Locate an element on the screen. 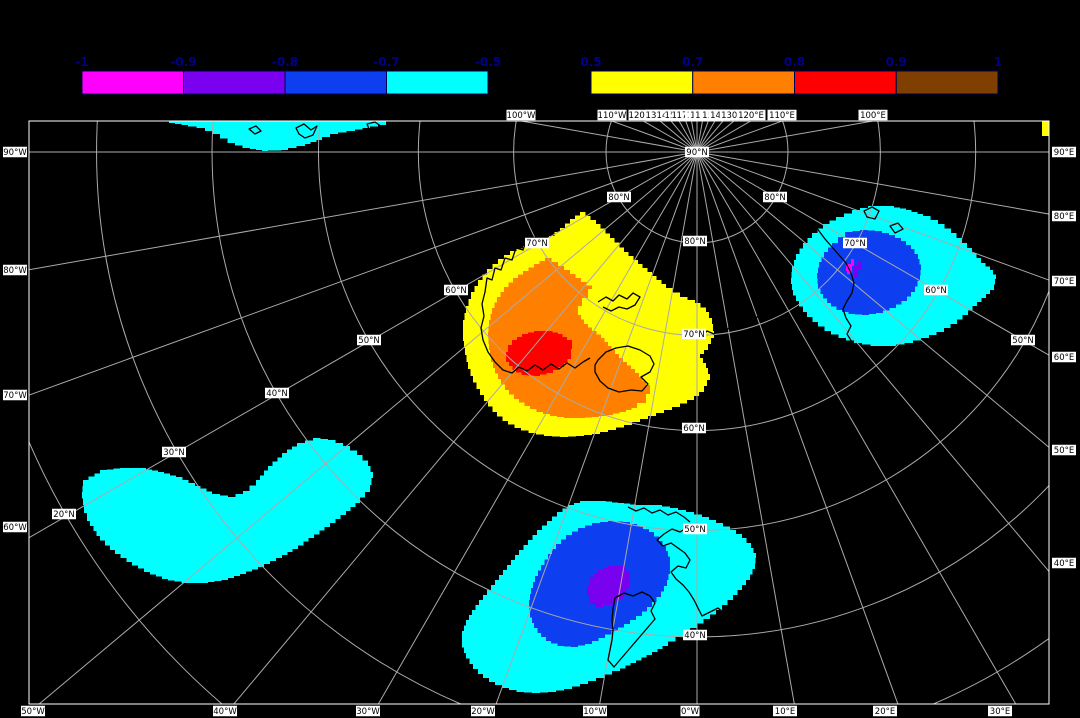 This screenshot has height=718, width=1080. meridian-label: 60°E is located at coordinates (1064, 357).